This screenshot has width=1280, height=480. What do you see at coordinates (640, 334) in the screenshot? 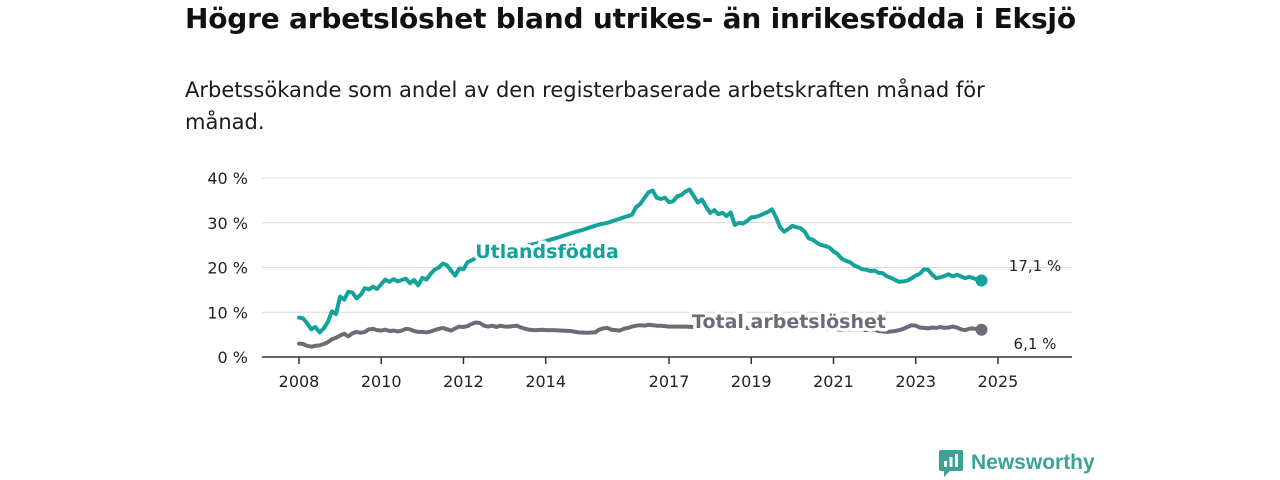
I see `series-line-total` at bounding box center [640, 334].